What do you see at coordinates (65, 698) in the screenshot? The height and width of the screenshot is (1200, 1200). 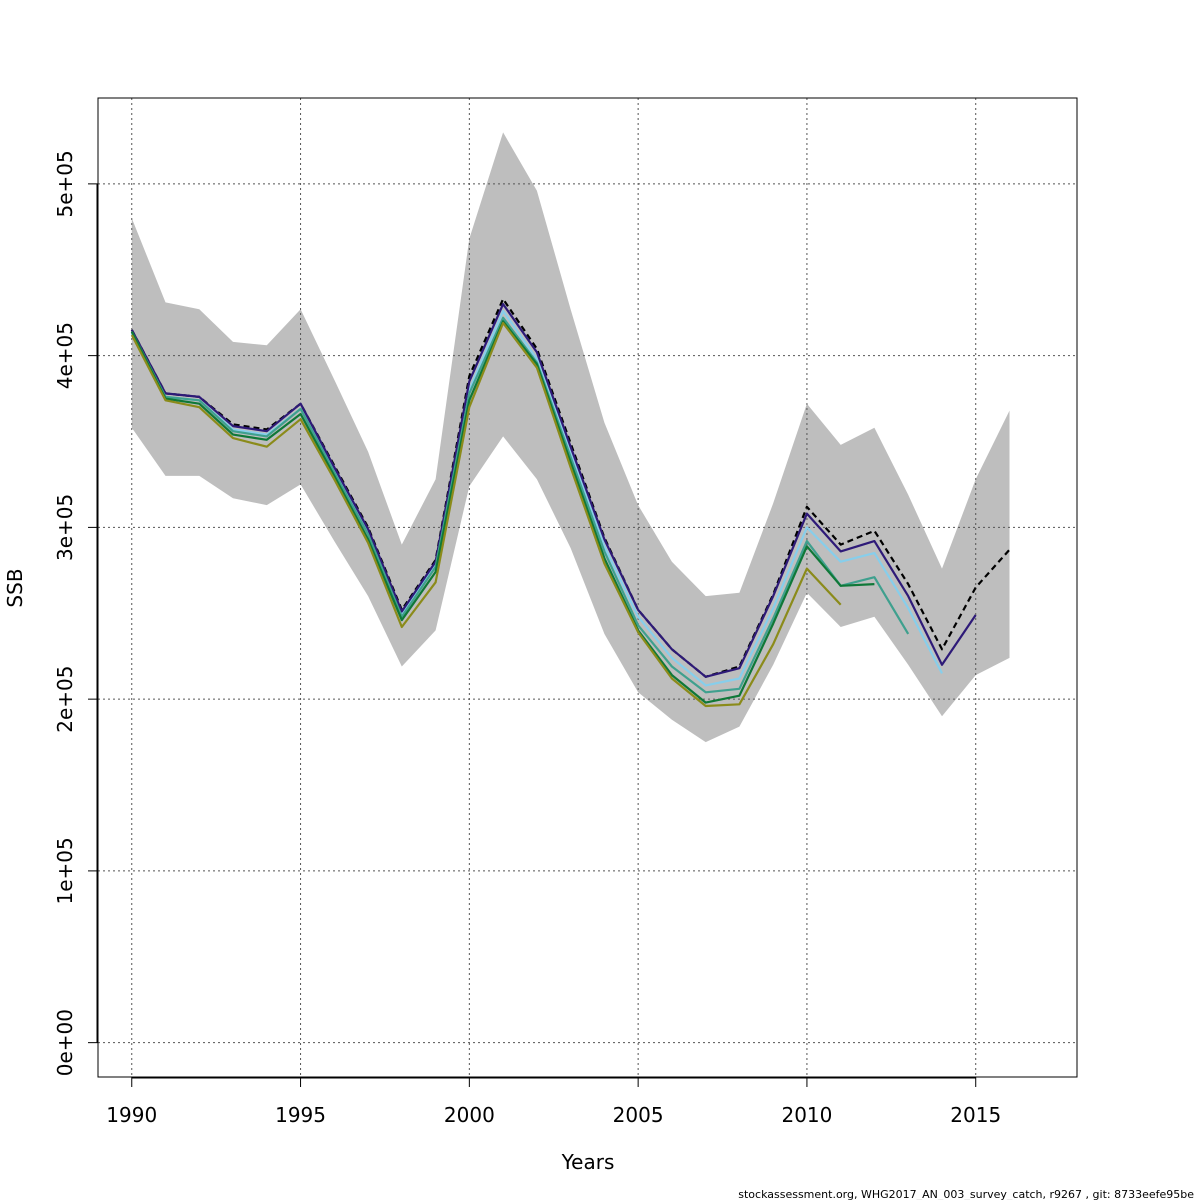 I see `y-tick-label: 2e+05` at bounding box center [65, 698].